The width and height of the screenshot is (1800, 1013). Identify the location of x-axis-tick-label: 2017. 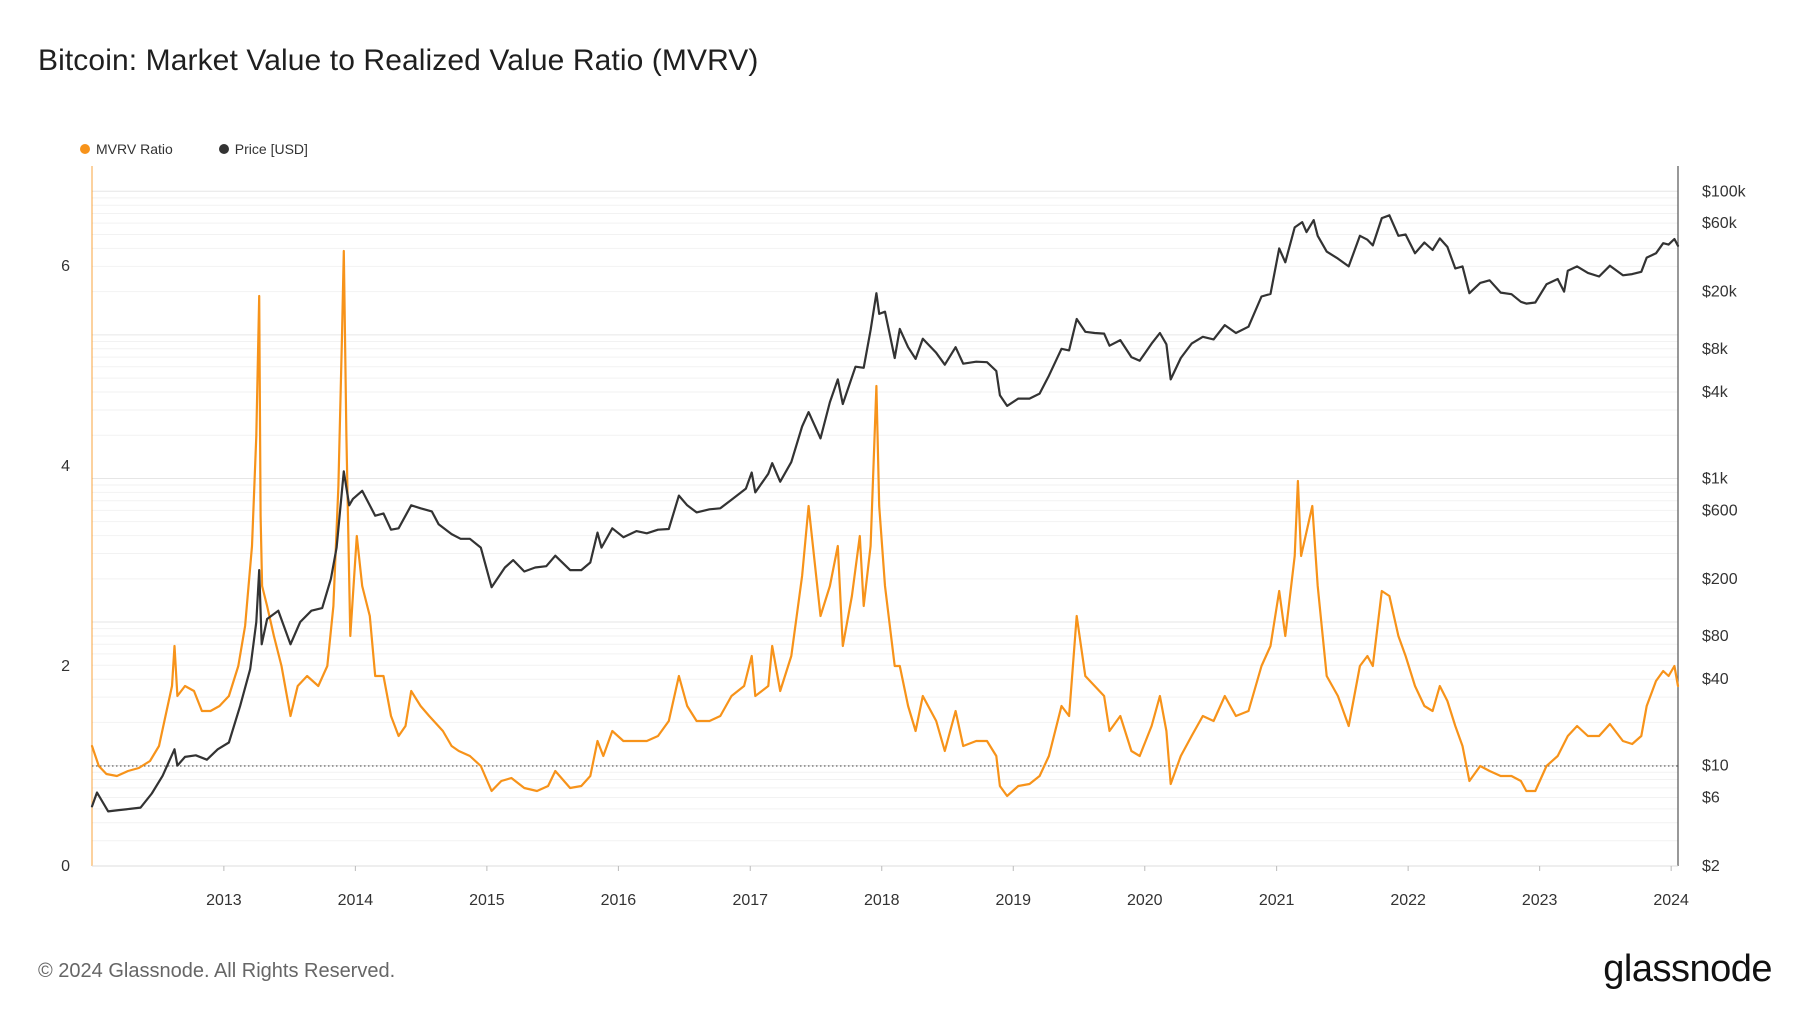
(750, 900).